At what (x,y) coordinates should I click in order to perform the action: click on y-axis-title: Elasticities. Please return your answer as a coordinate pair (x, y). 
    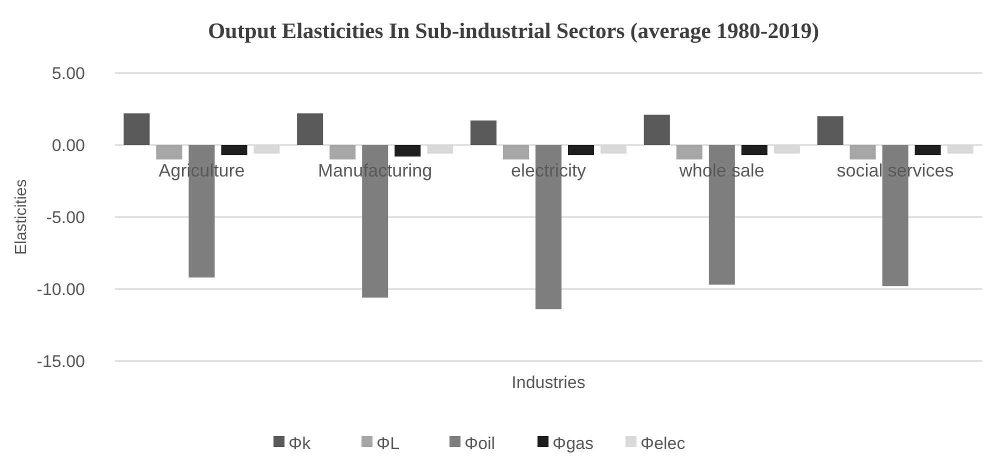
    Looking at the image, I should click on (21, 217).